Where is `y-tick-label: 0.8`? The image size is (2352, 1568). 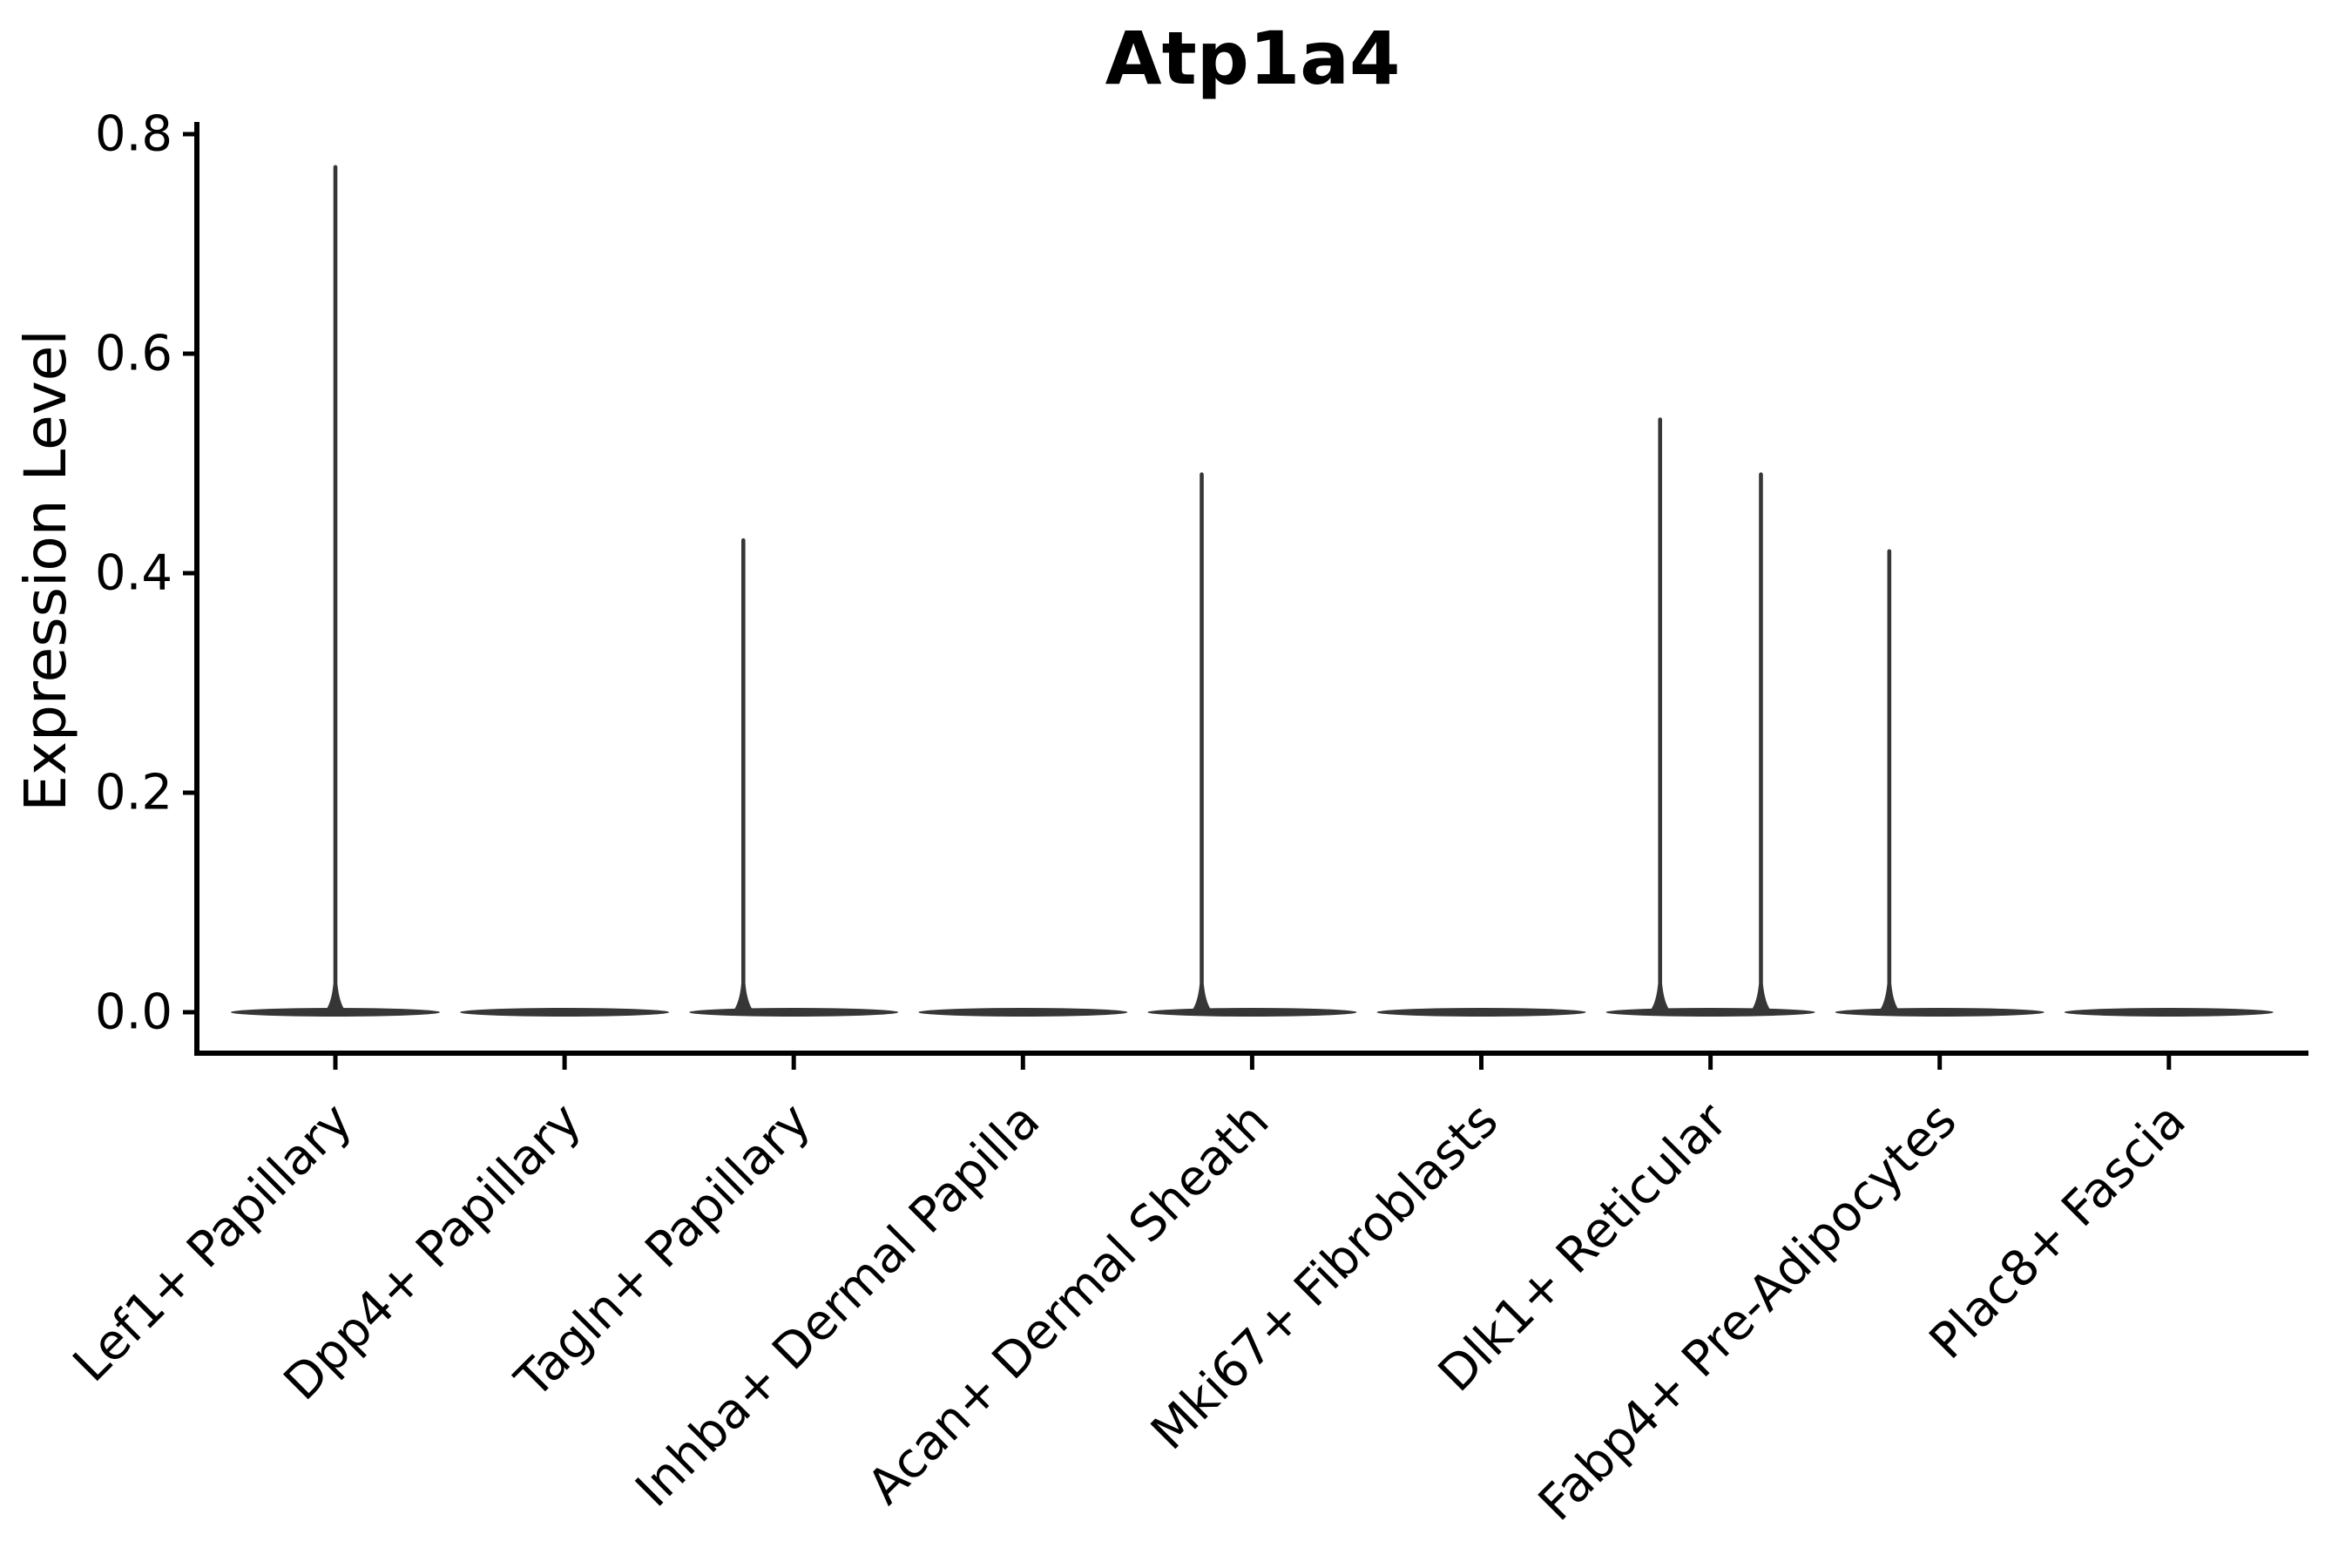 y-tick-label: 0.8 is located at coordinates (134, 134).